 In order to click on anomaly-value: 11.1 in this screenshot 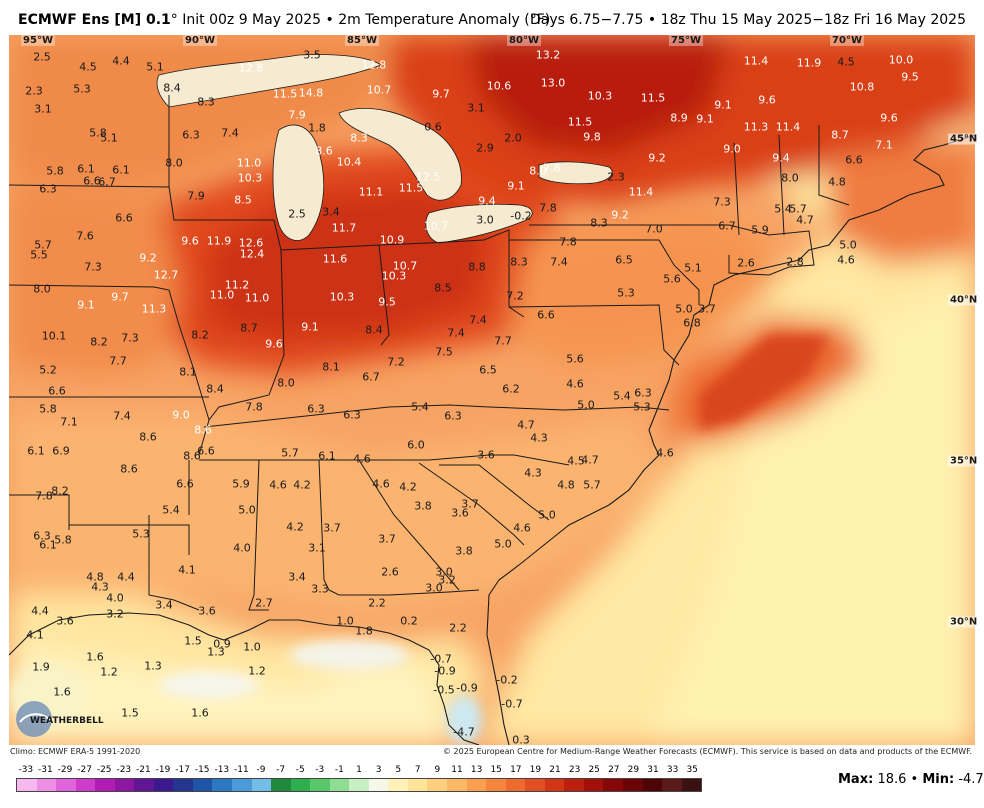, I will do `click(371, 192)`.